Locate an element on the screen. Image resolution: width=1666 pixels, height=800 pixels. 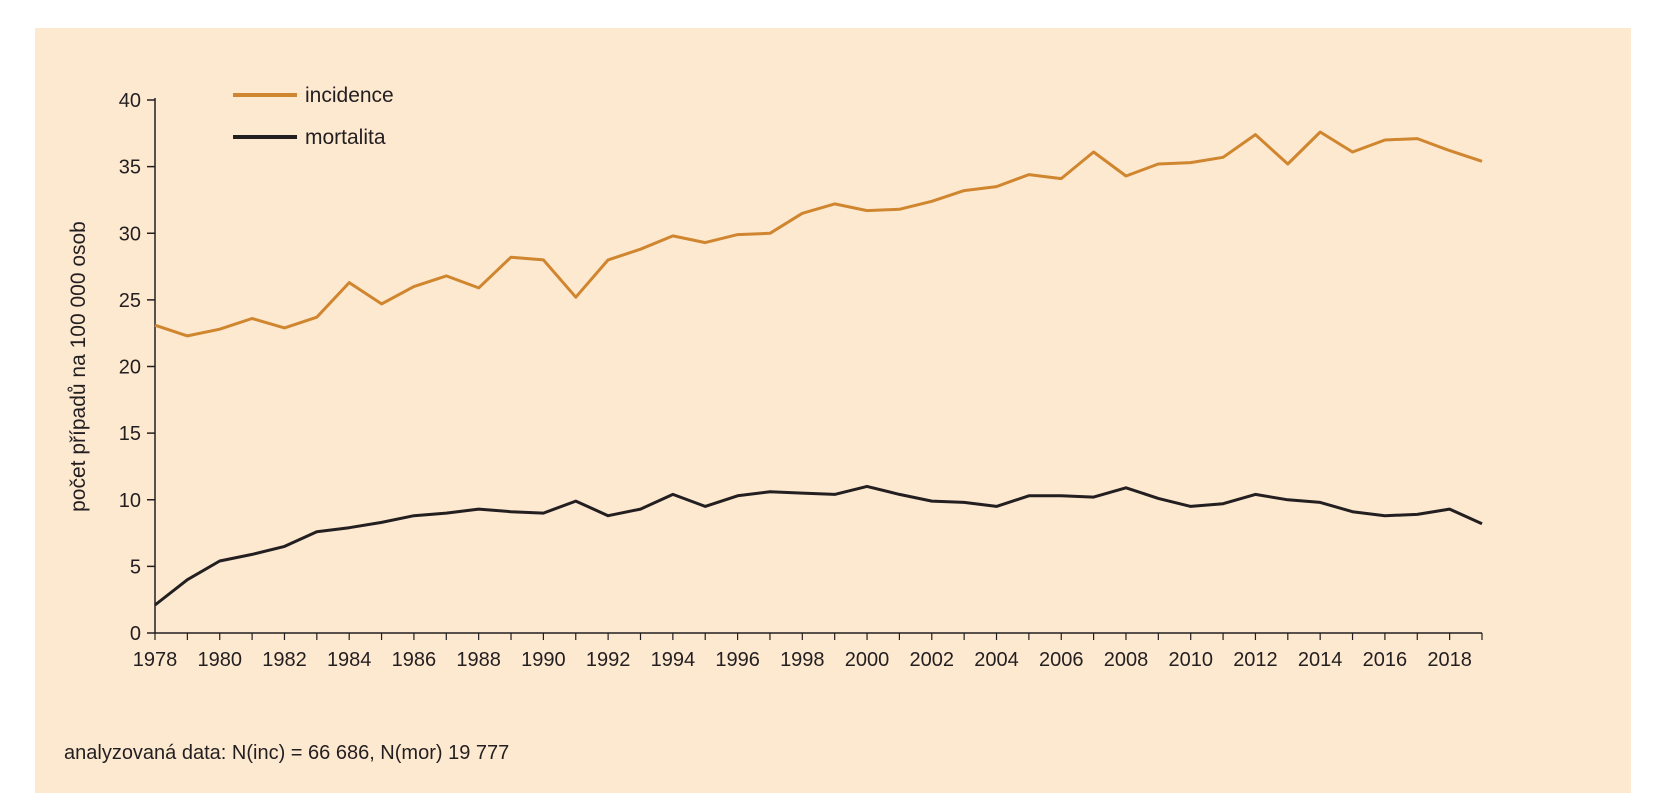
x-tick-label: 1998 is located at coordinates (802, 660).